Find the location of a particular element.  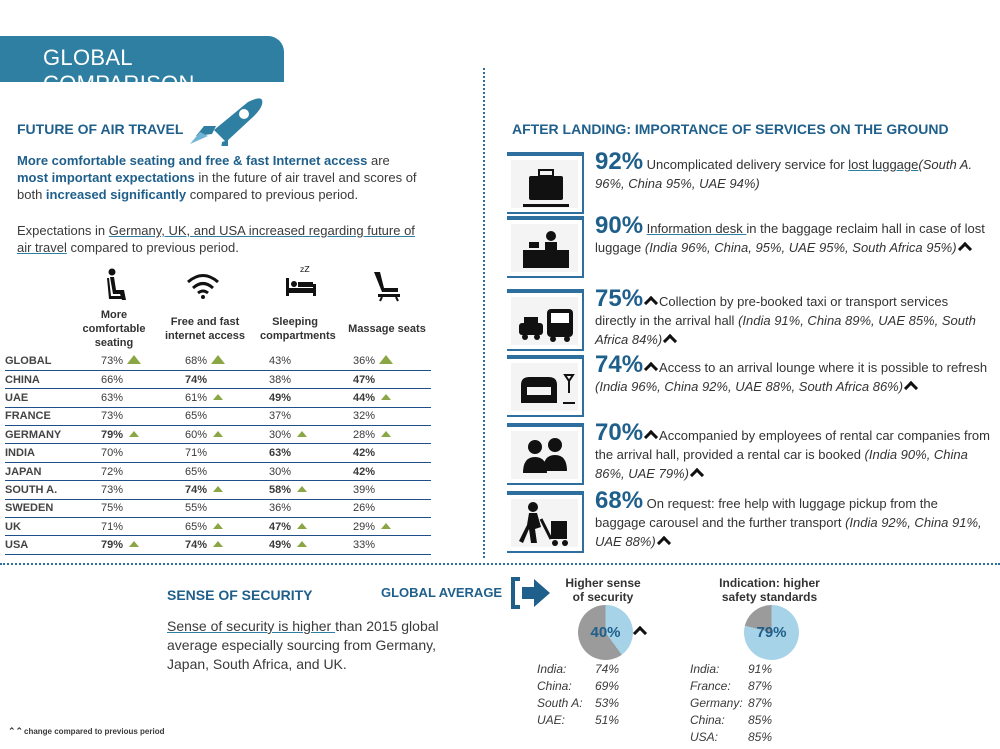

table-row: JAPAN 72% 65% 30% 42% is located at coordinates (218, 472).